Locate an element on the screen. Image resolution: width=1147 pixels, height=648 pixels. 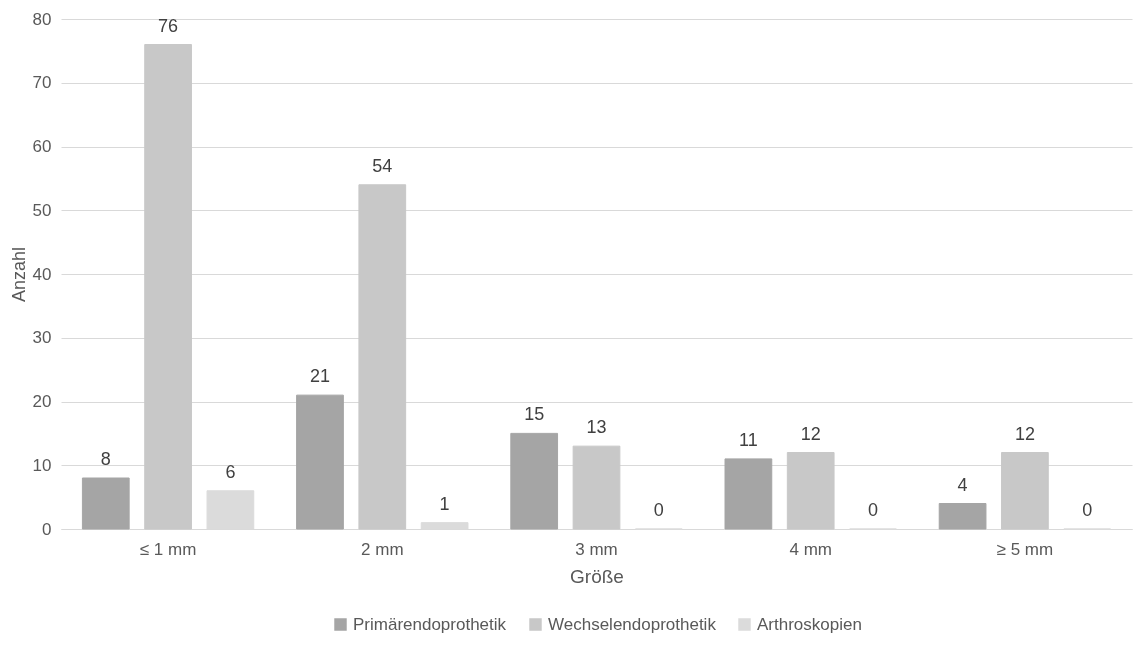
x-tick-label: 3 mm is located at coordinates (596, 549).